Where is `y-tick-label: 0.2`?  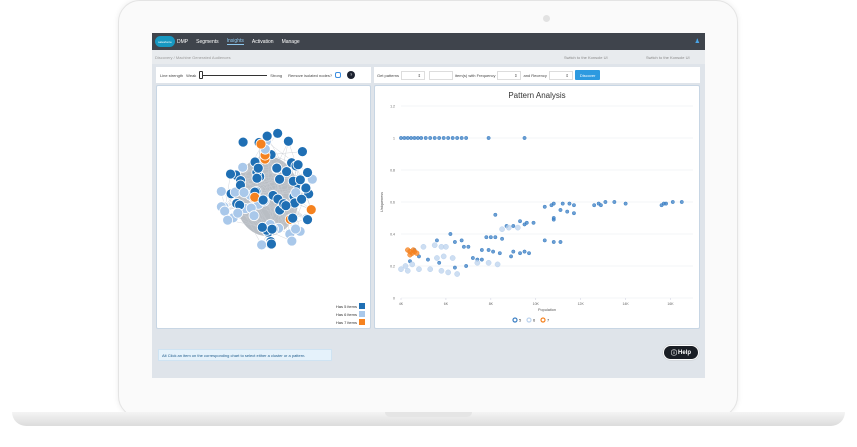 y-tick-label: 0.2 is located at coordinates (392, 267).